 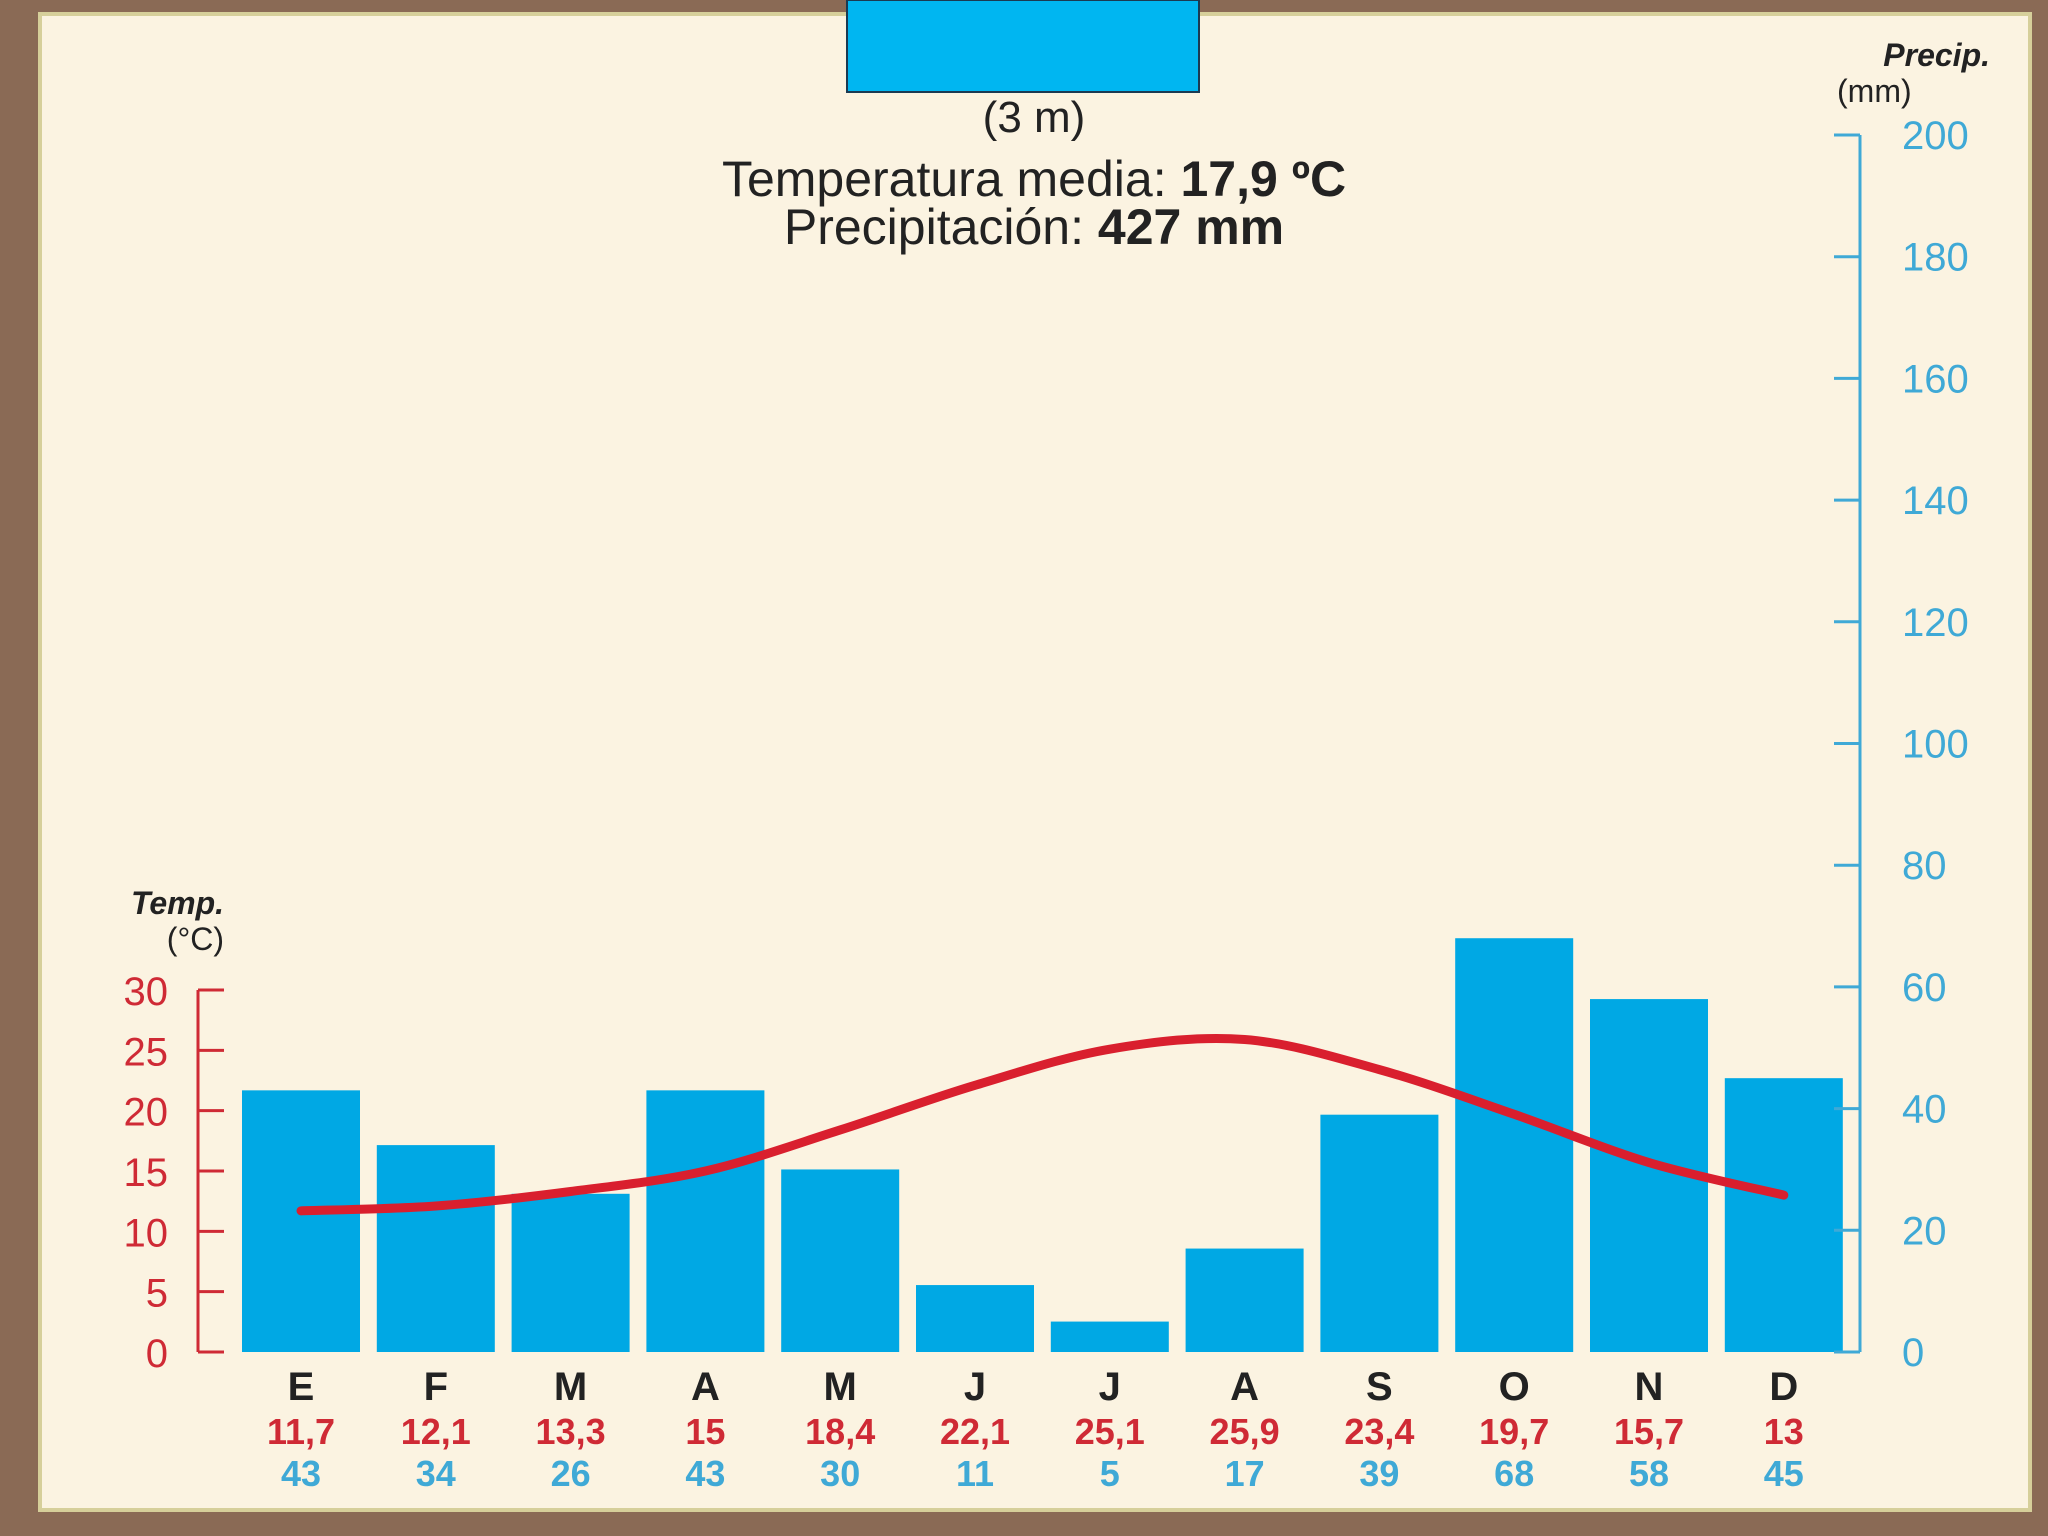 What do you see at coordinates (436, 1387) in the screenshot?
I see `month-label: F` at bounding box center [436, 1387].